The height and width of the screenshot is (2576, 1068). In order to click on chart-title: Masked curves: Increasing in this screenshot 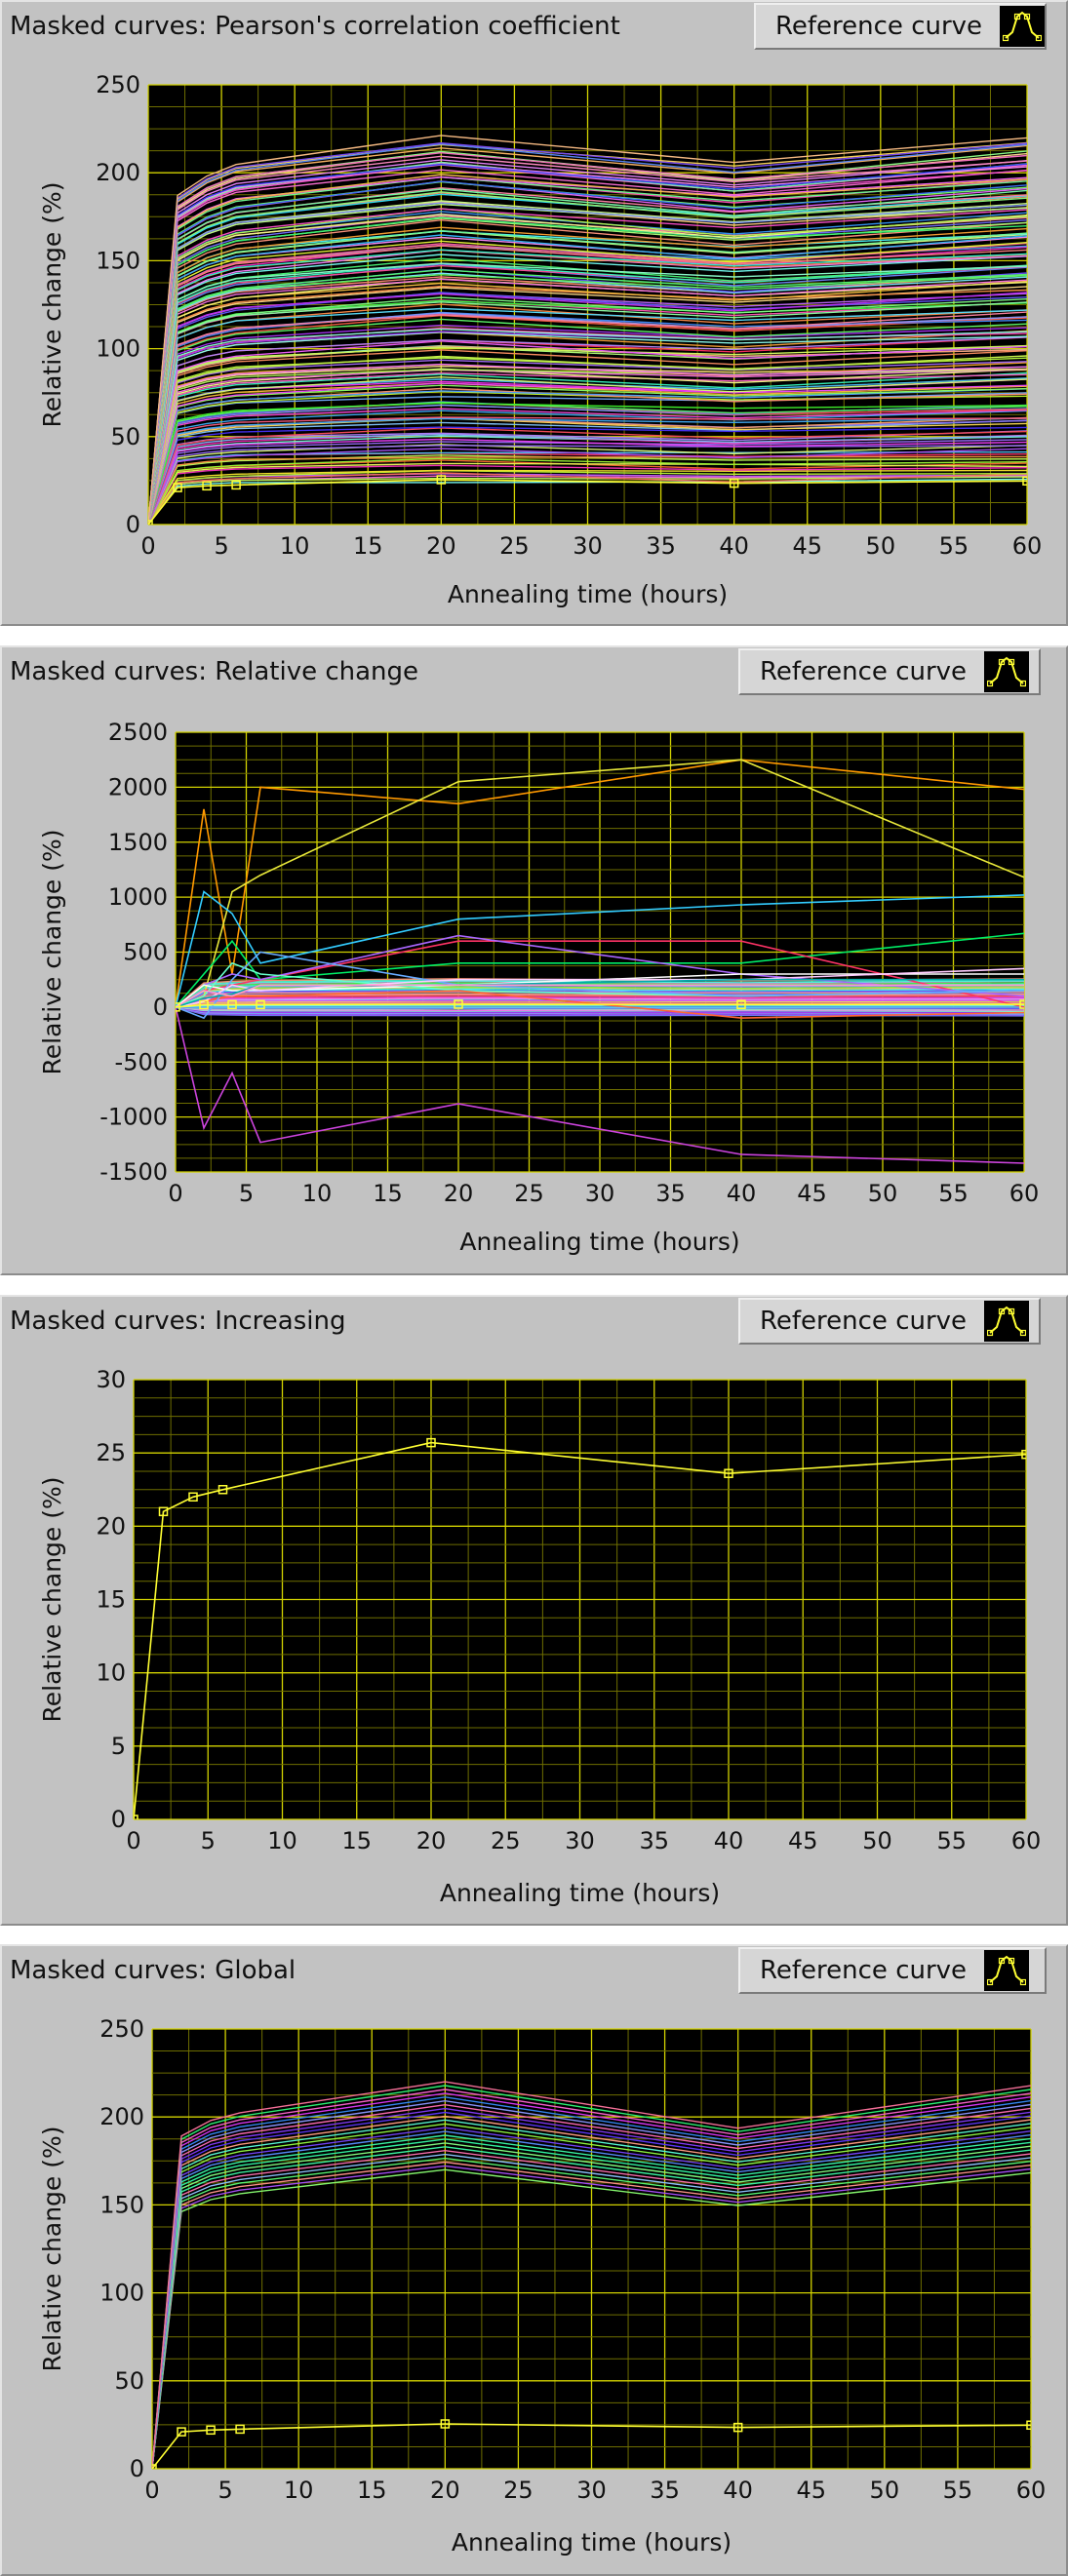, I will do `click(178, 1321)`.